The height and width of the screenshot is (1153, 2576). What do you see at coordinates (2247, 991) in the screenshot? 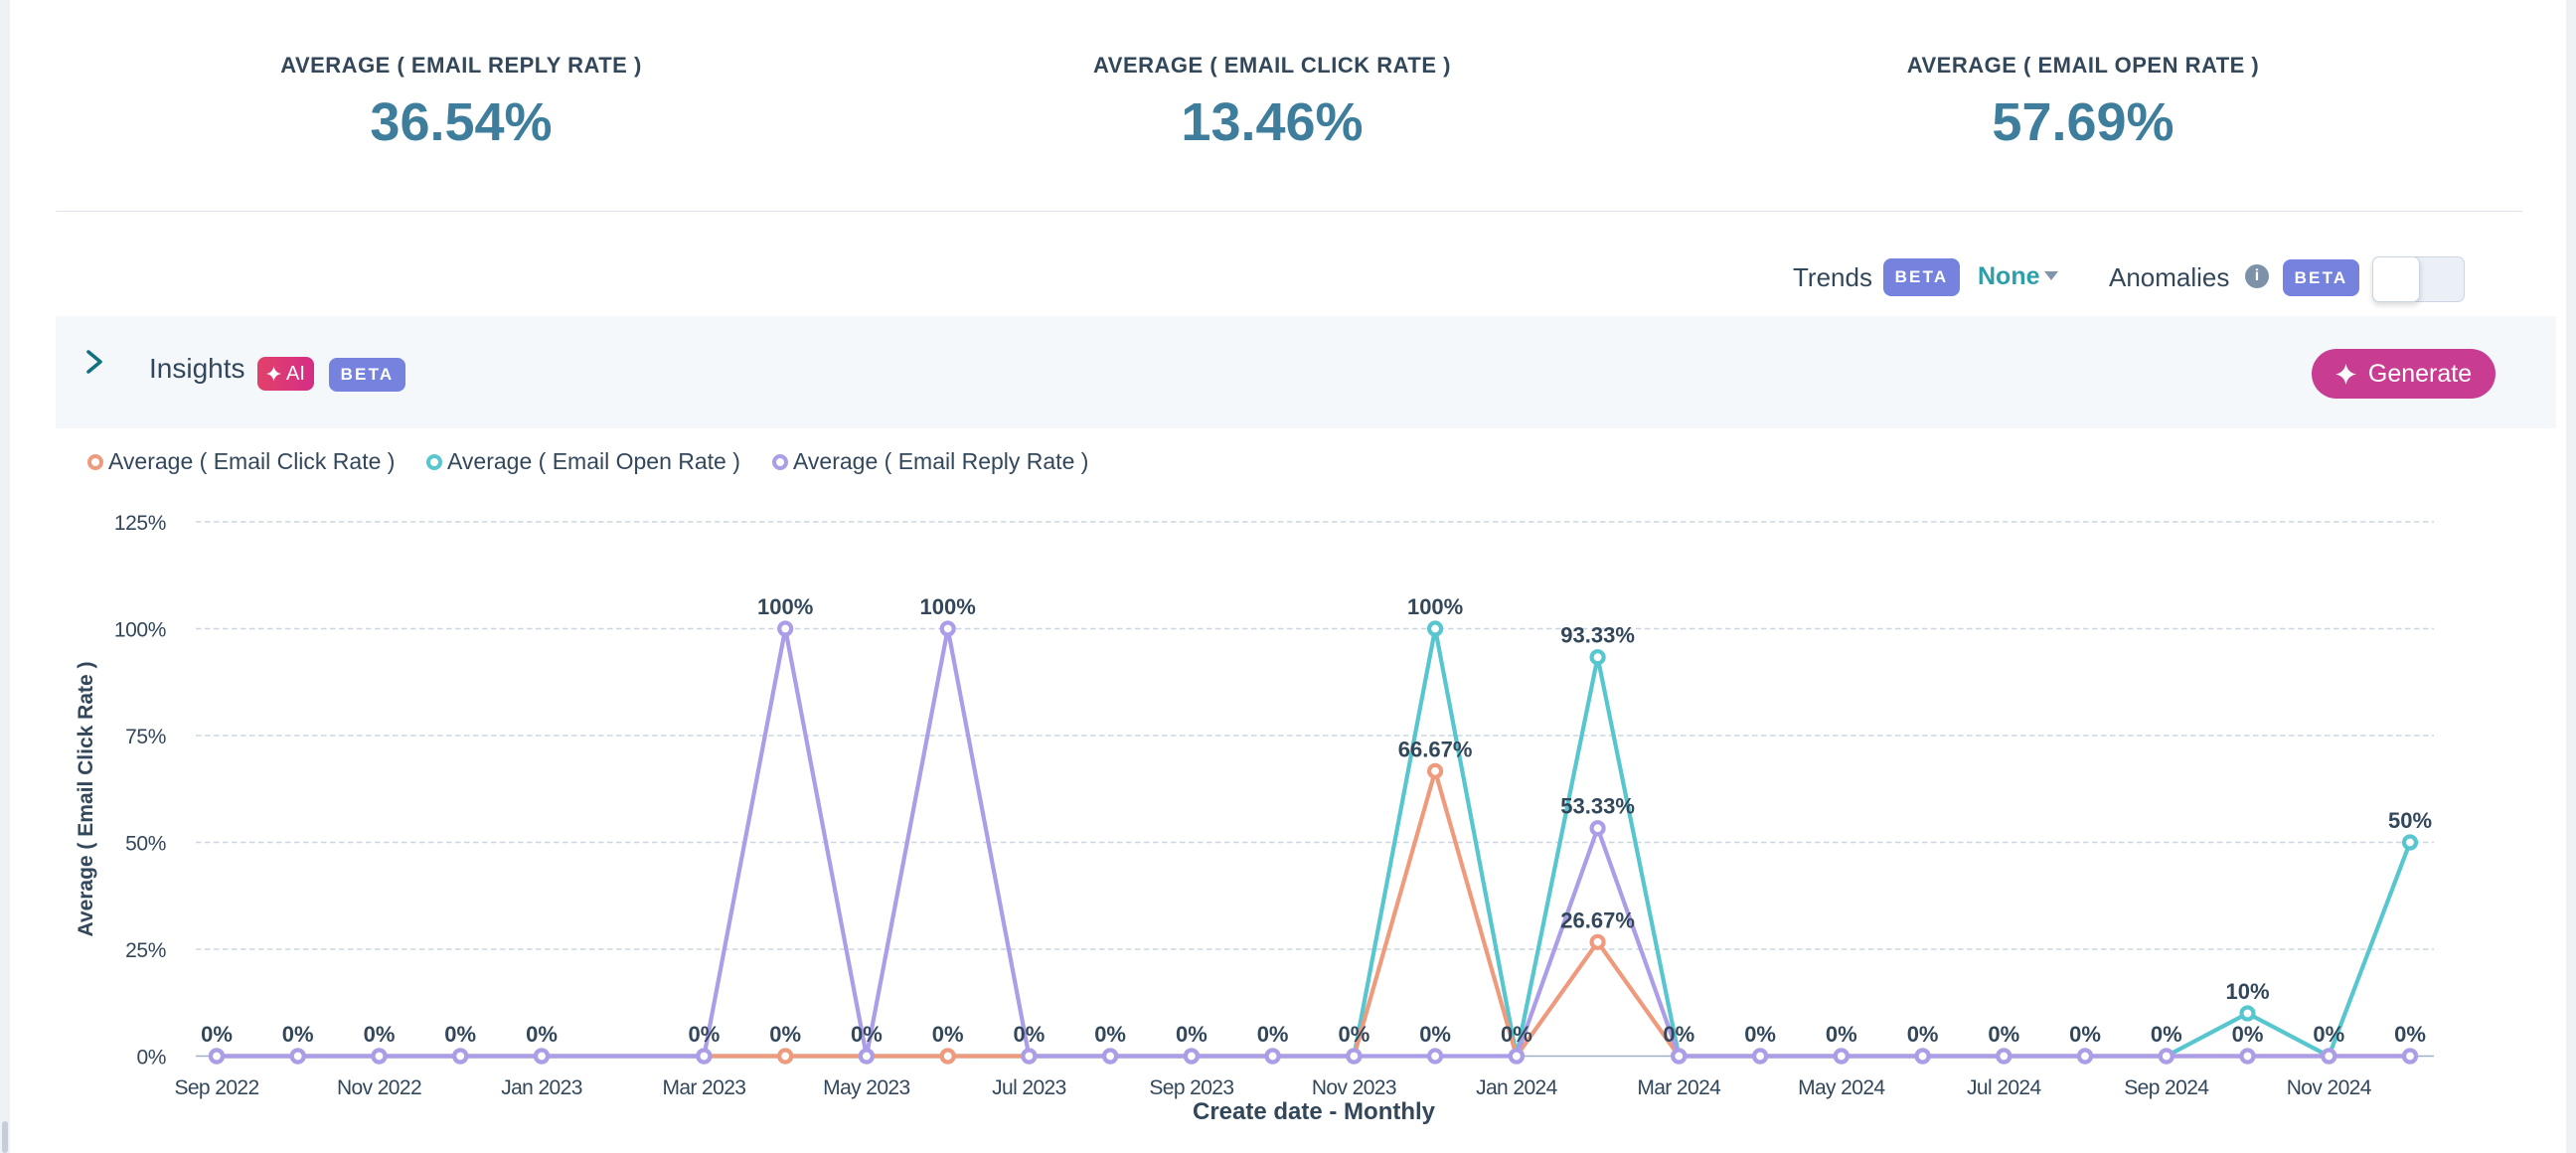
I see `svg-text: 10%` at bounding box center [2247, 991].